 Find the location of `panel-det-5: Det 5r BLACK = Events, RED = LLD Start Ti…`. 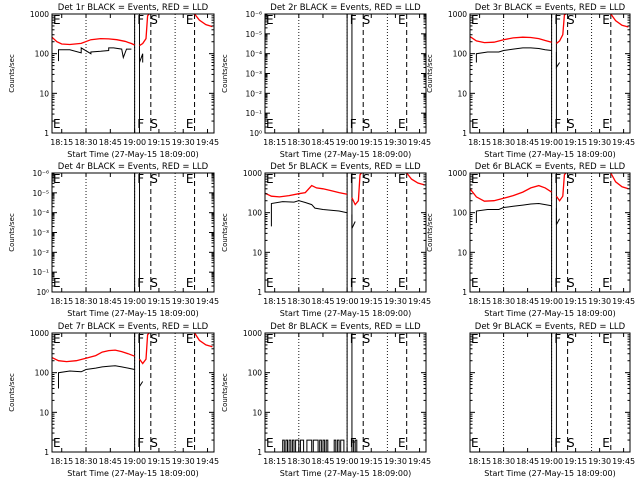

panel-det-5: Det 5r BLACK = Events, RED = LLD Start Ti… is located at coordinates (326, 240).